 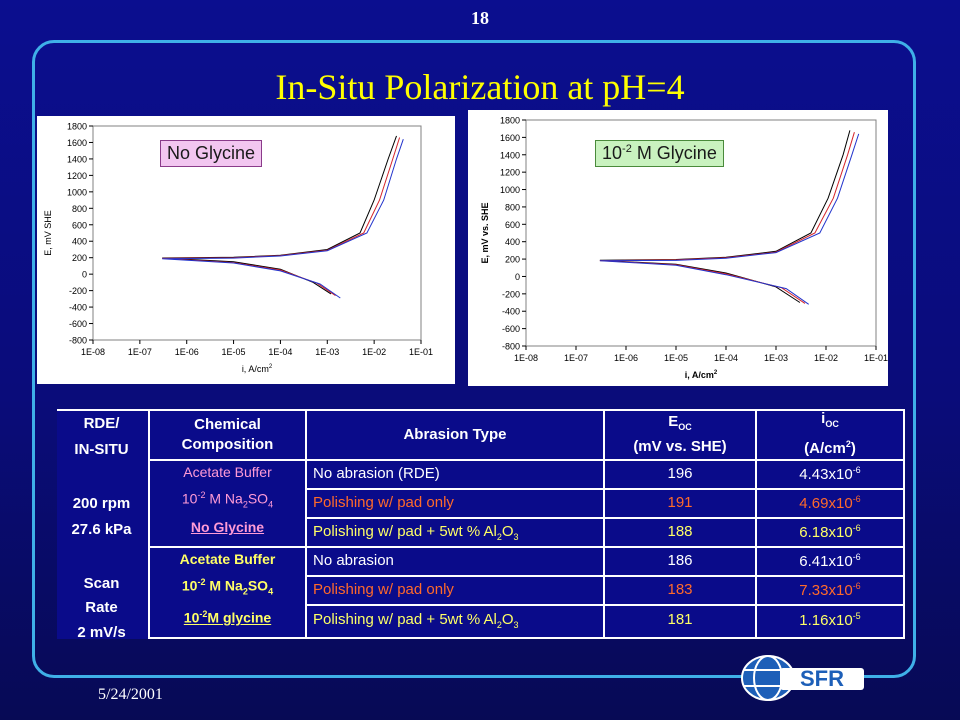 I want to click on header-chem-line2: Composition, so click(x=227, y=444).